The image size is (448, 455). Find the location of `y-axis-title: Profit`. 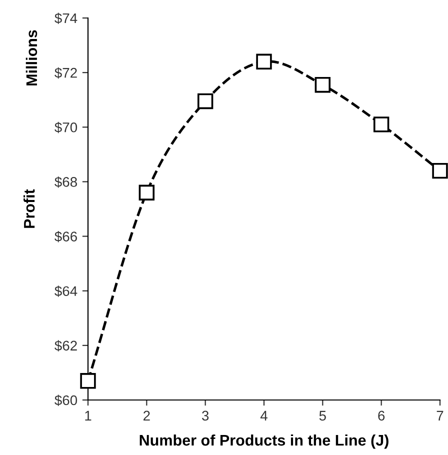

y-axis-title: Profit is located at coordinates (29, 208).